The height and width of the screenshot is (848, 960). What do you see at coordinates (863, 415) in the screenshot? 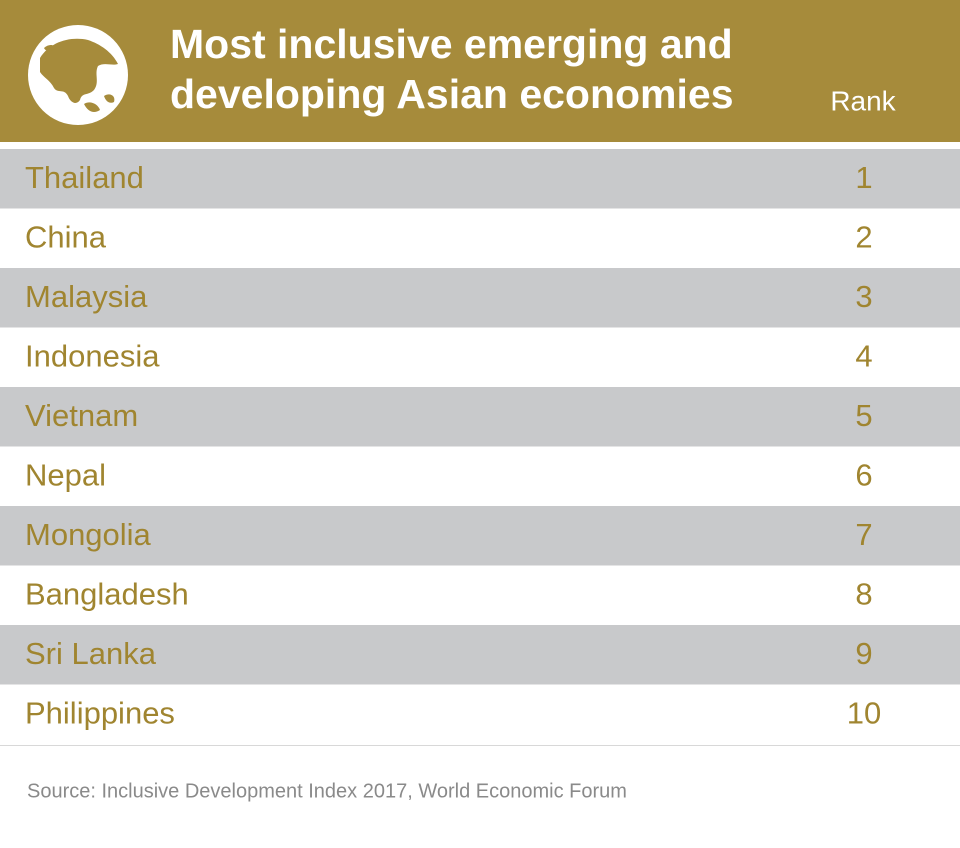
I see `rank: 5` at bounding box center [863, 415].